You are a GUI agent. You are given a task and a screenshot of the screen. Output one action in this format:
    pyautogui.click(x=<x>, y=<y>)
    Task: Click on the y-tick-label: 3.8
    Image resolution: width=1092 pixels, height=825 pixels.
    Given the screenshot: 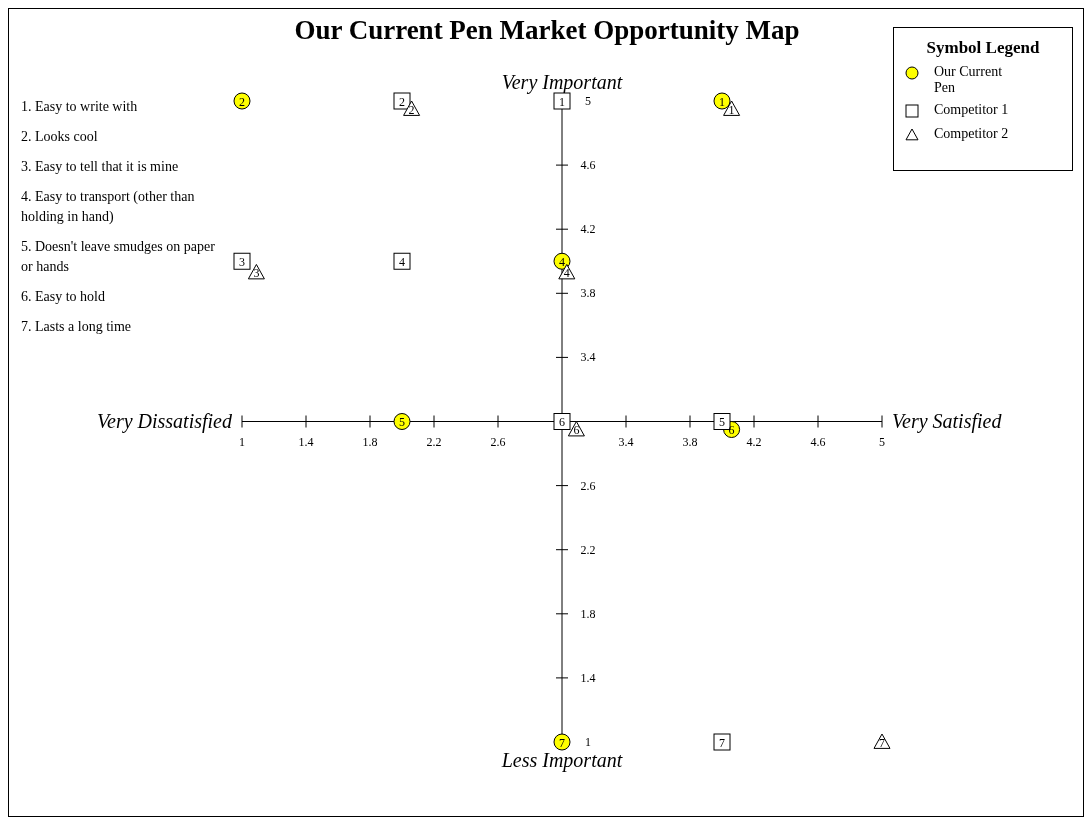 What is the action you would take?
    pyautogui.click(x=588, y=293)
    